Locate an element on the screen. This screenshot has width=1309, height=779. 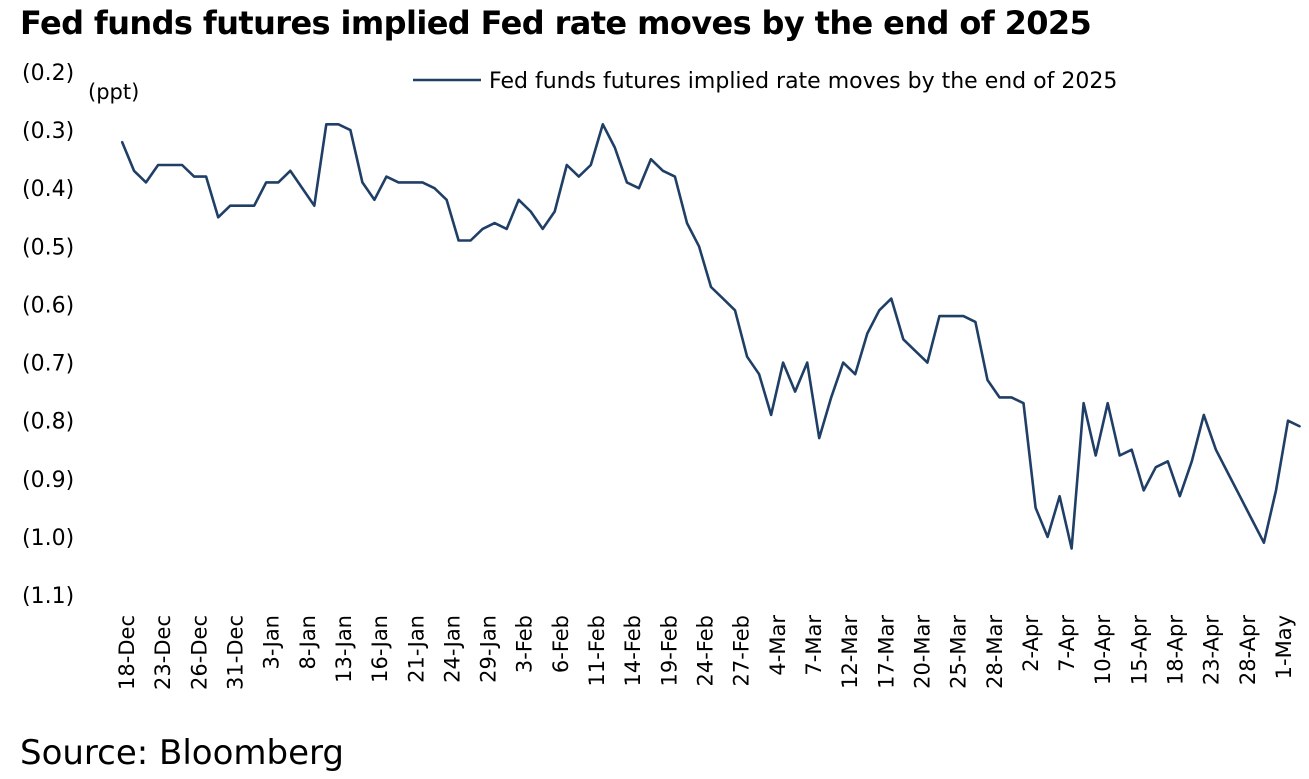
y-tick-label: (0.4) is located at coordinates (48, 189).